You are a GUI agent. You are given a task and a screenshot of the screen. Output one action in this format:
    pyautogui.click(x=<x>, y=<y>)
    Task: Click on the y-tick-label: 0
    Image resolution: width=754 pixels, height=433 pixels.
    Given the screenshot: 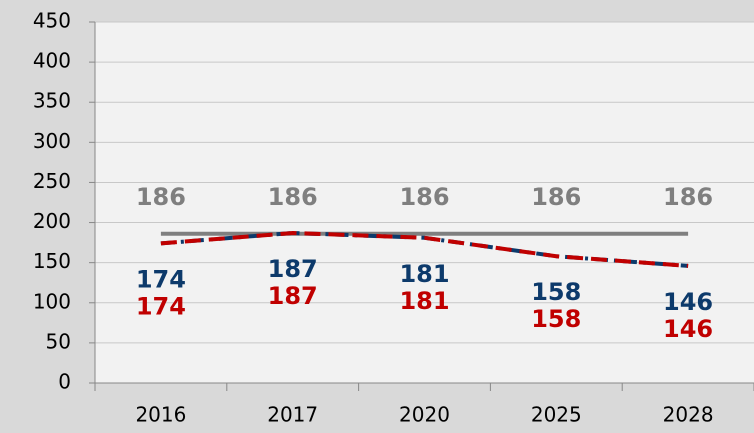 What is the action you would take?
    pyautogui.click(x=64, y=382)
    